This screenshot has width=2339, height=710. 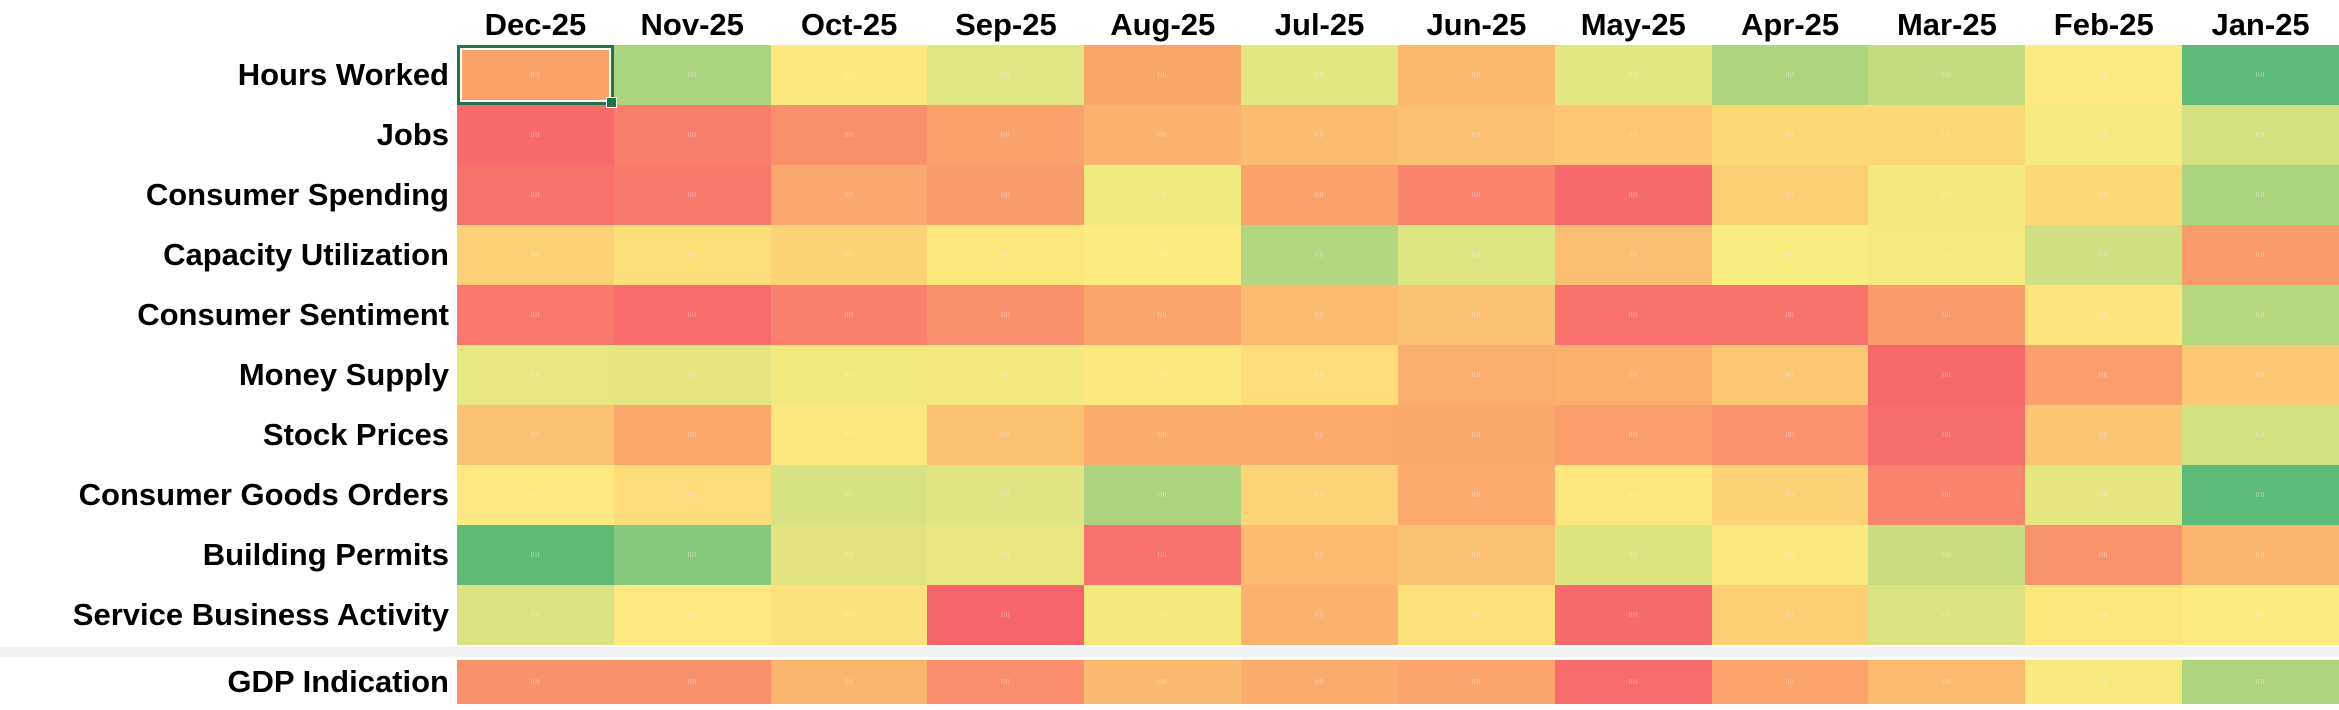 I want to click on column-header-mar-25: Mar-25, so click(x=1947, y=22).